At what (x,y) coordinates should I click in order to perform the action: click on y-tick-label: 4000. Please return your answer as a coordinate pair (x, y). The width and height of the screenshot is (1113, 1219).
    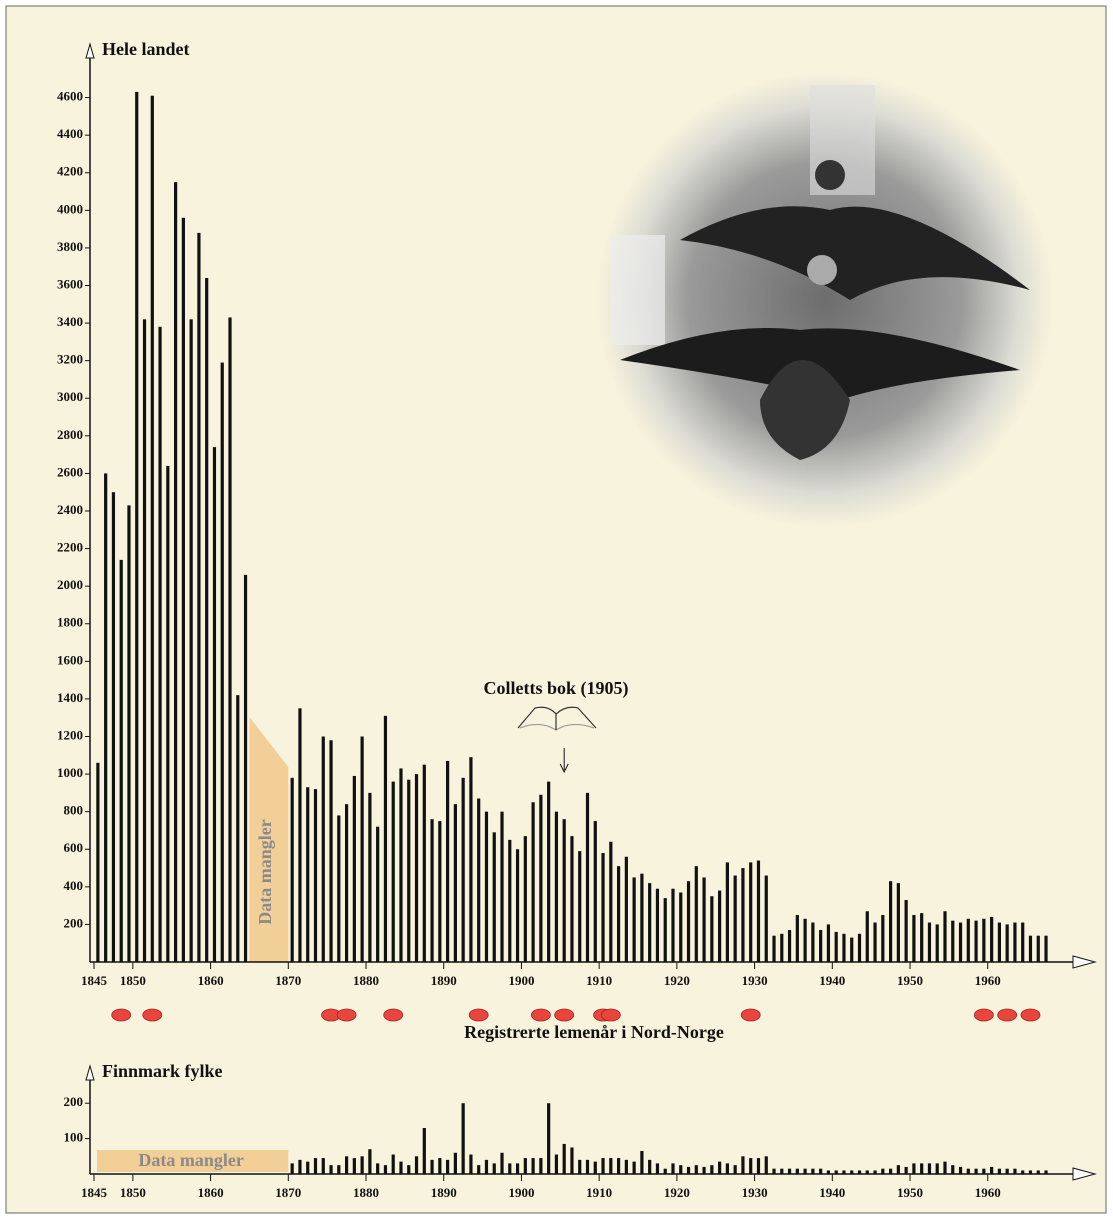
    Looking at the image, I should click on (70, 208).